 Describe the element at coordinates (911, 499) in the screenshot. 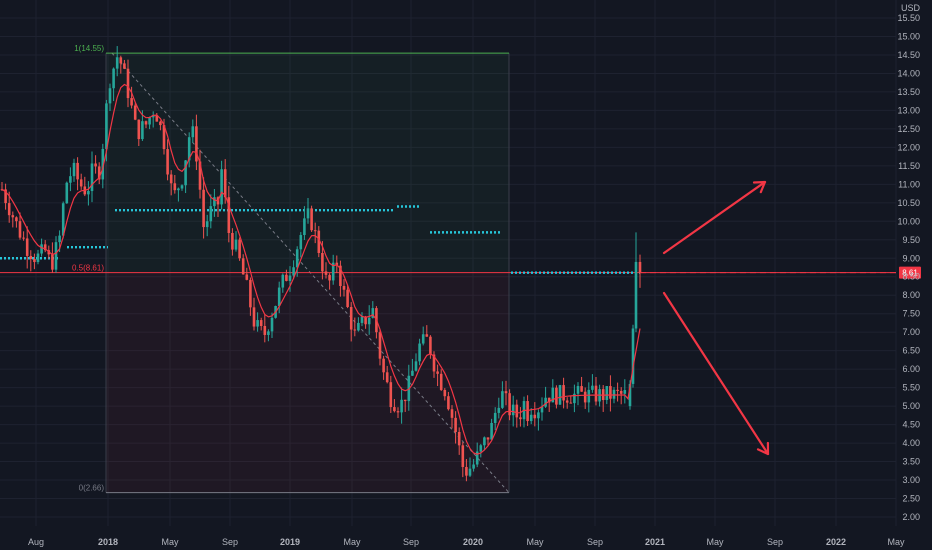

I see `y-tick-label: 2.50` at that location.